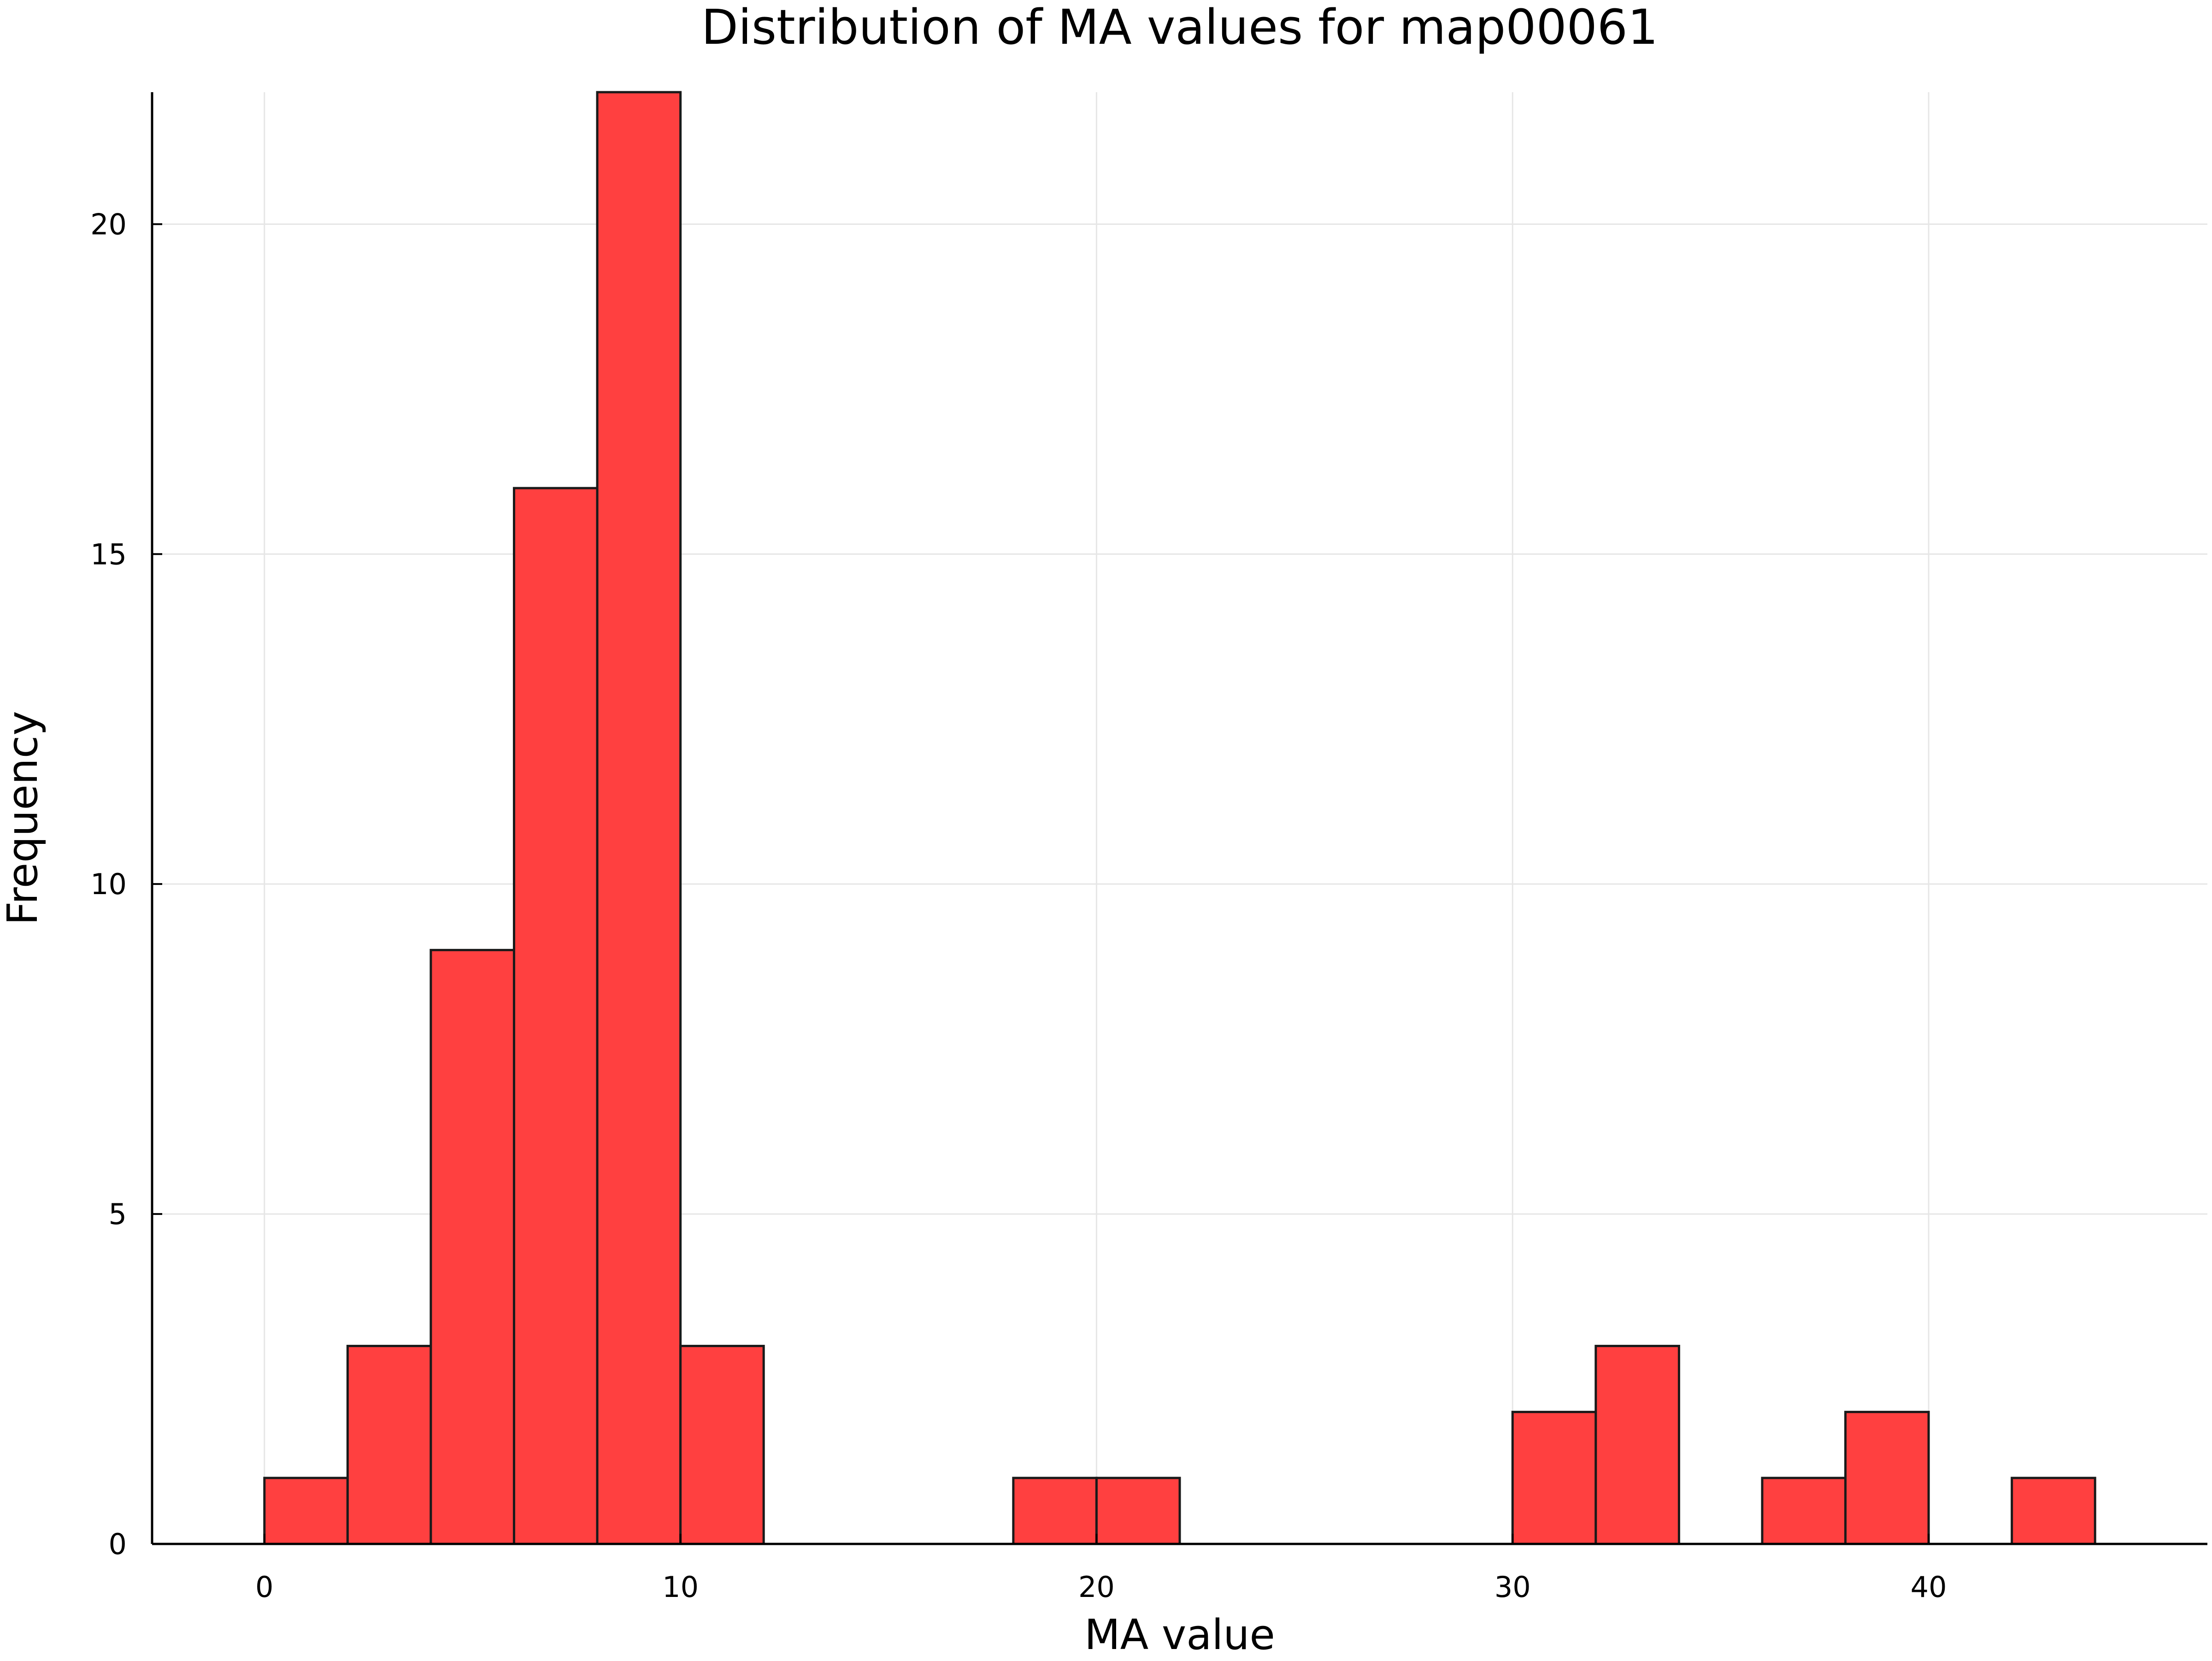  Describe the element at coordinates (118, 1544) in the screenshot. I see `y-tick-label: 0` at that location.